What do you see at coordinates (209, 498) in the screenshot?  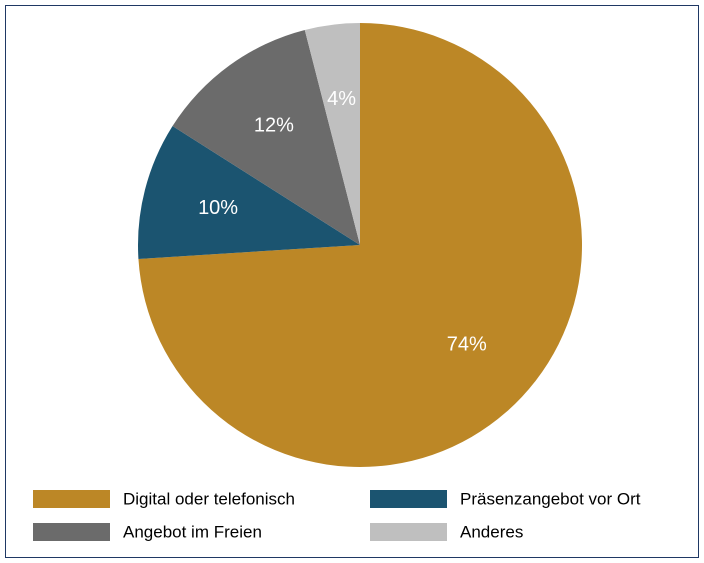 I see `legend-label: Digital oder telefonisch` at bounding box center [209, 498].